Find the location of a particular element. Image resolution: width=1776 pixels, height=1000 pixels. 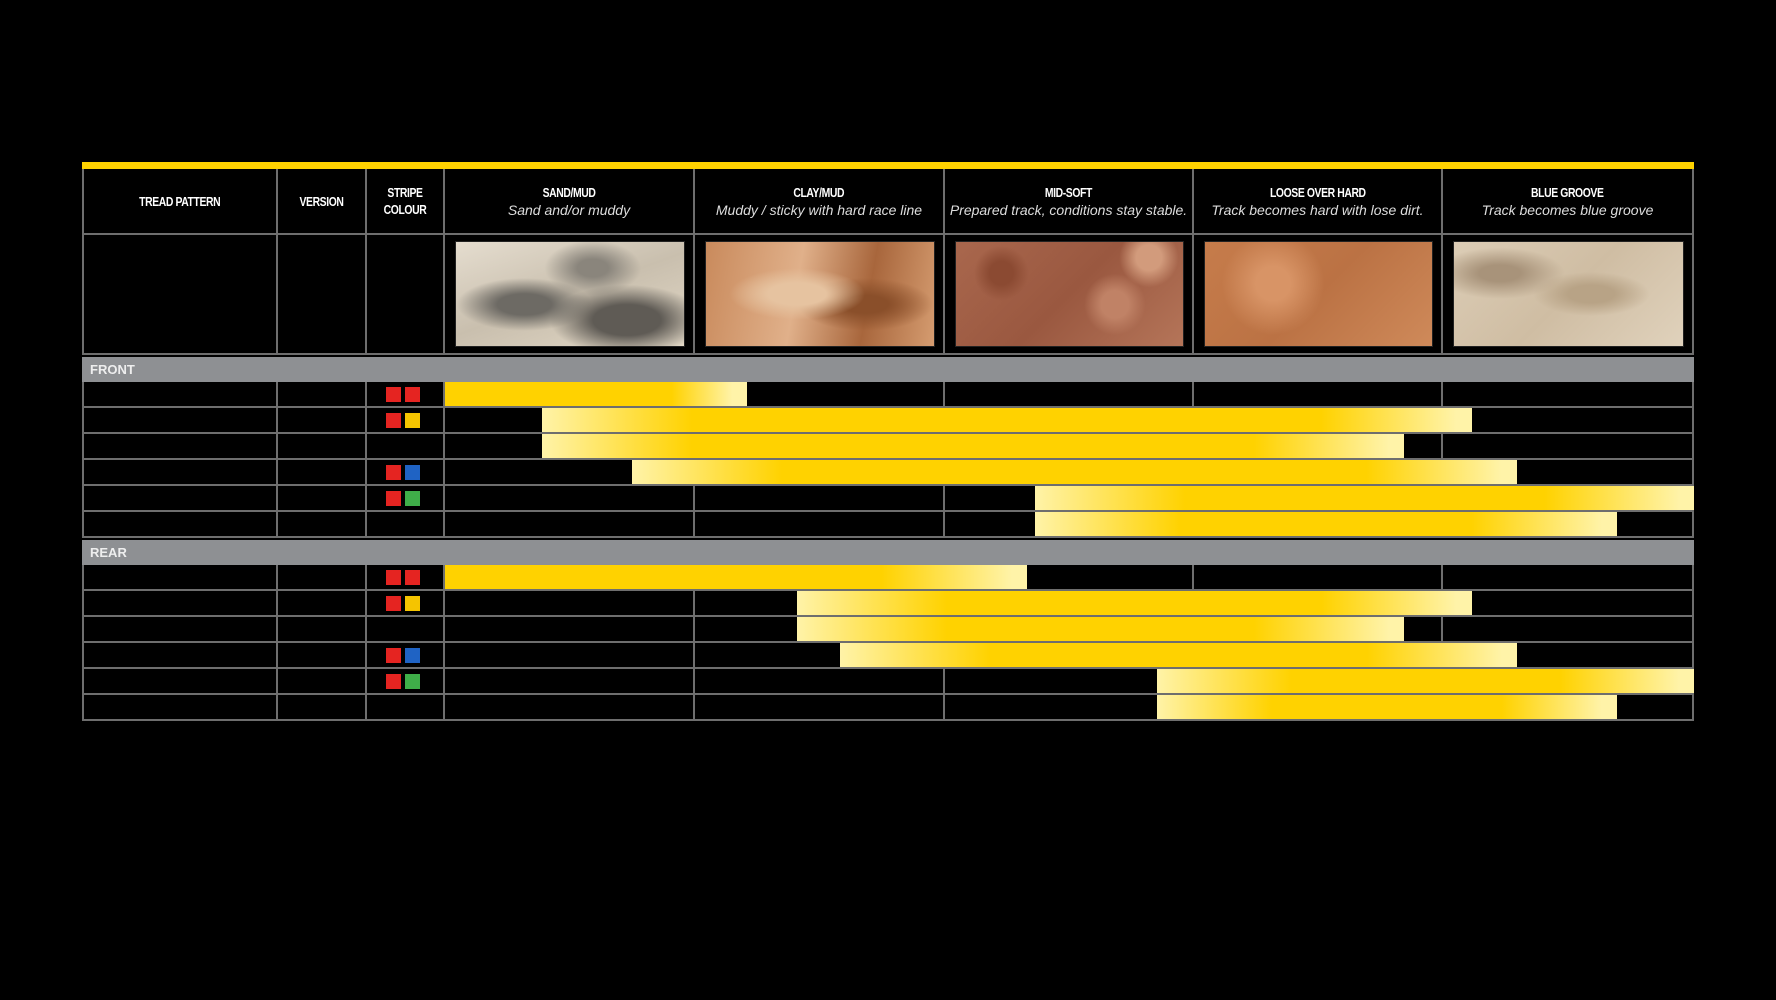

terrain-photo-loose is located at coordinates (1318, 294).